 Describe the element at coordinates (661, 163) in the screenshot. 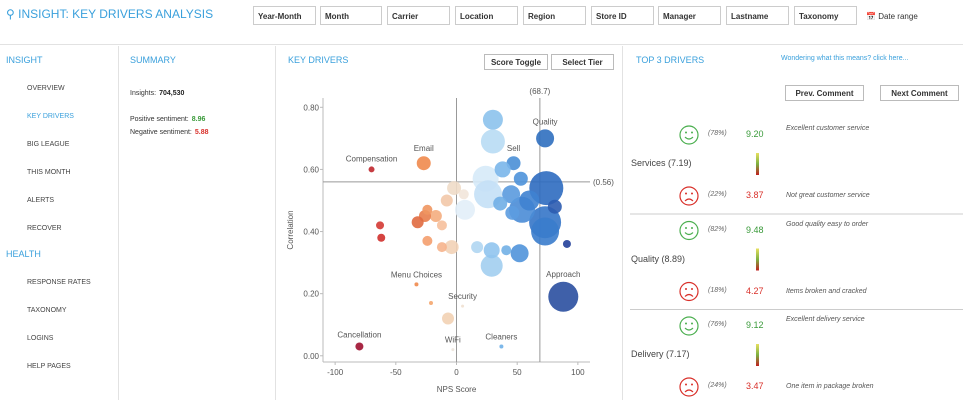

I see `driver-label: Services (7.19)` at that location.